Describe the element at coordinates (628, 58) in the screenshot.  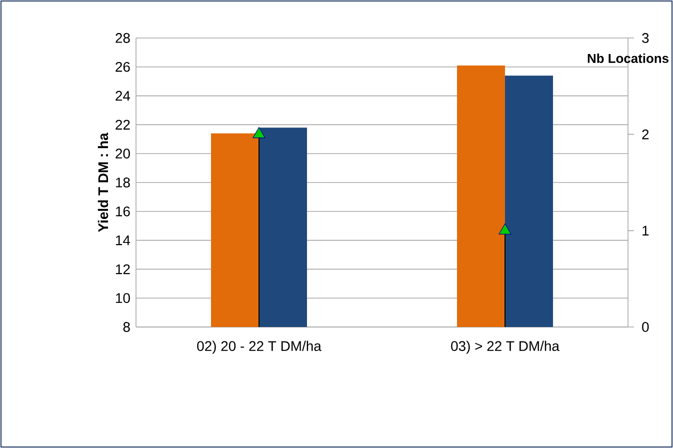
I see `y2-axis-title: Nb Locations` at that location.